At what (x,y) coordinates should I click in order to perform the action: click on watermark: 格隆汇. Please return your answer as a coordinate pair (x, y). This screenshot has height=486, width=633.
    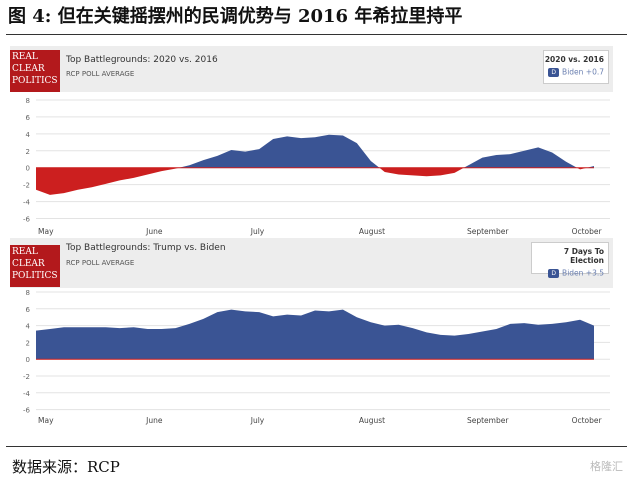
    Looking at the image, I should click on (606, 466).